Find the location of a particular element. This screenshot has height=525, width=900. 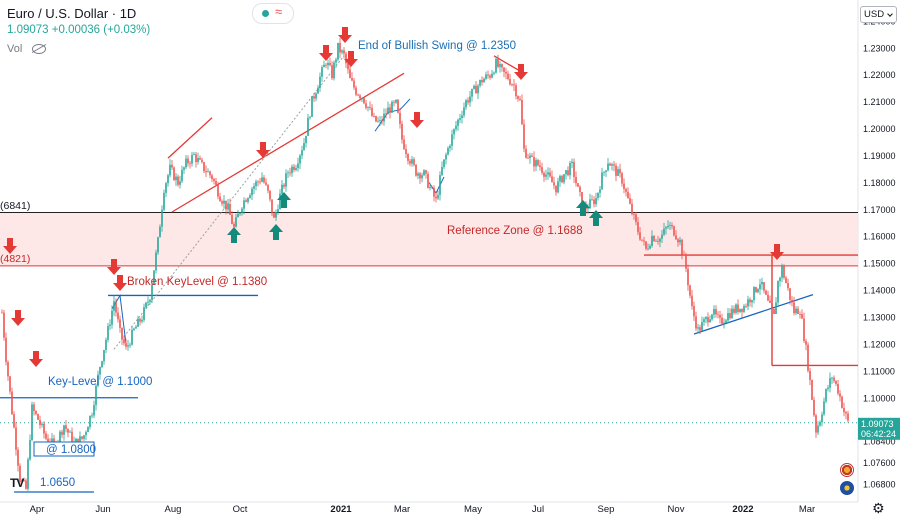

volume-label: Vol is located at coordinates (27, 49).